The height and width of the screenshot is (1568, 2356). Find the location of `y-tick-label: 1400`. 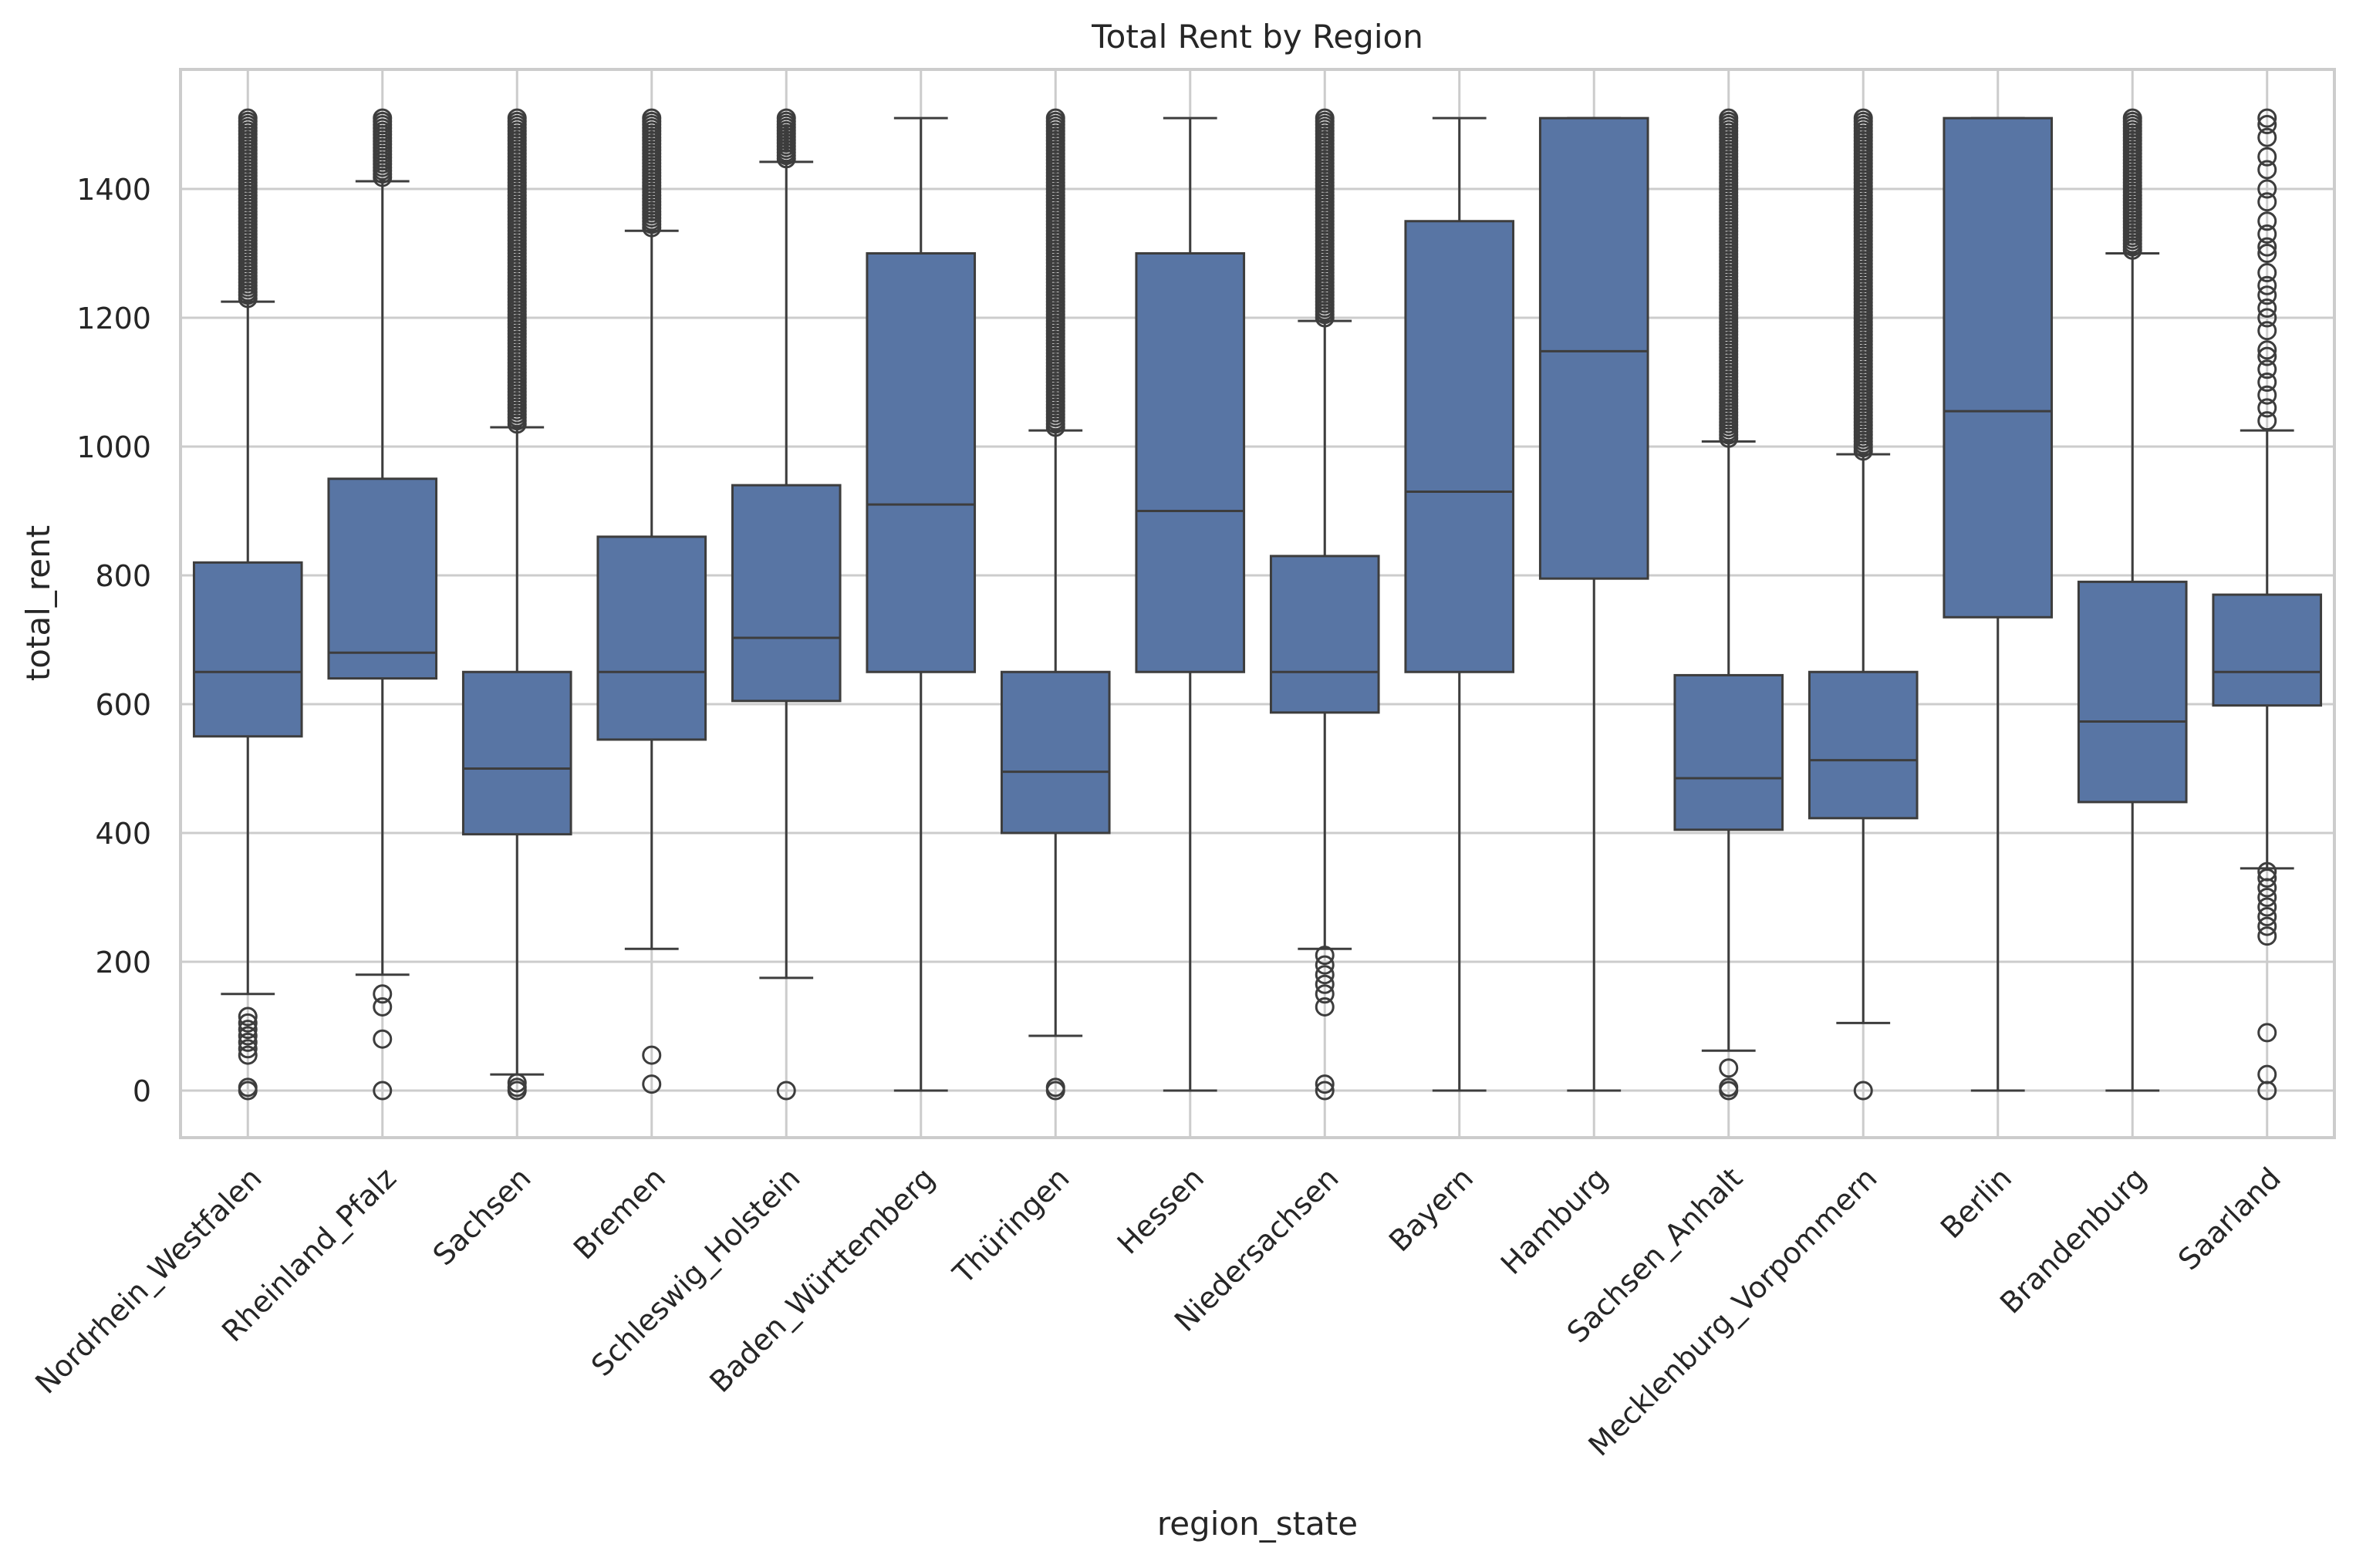

y-tick-label: 1400 is located at coordinates (114, 190).